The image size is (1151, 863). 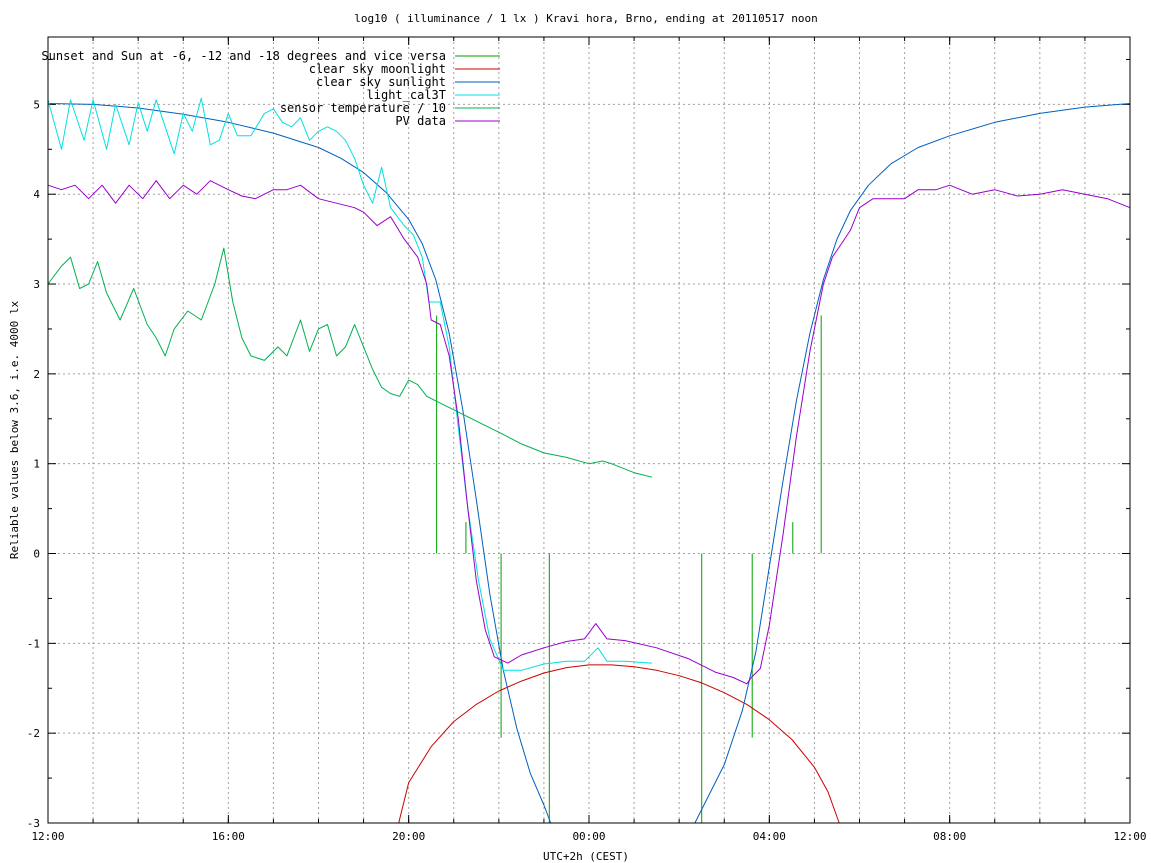 I want to click on legend-label: sensor temperature / 10, so click(x=363, y=108).